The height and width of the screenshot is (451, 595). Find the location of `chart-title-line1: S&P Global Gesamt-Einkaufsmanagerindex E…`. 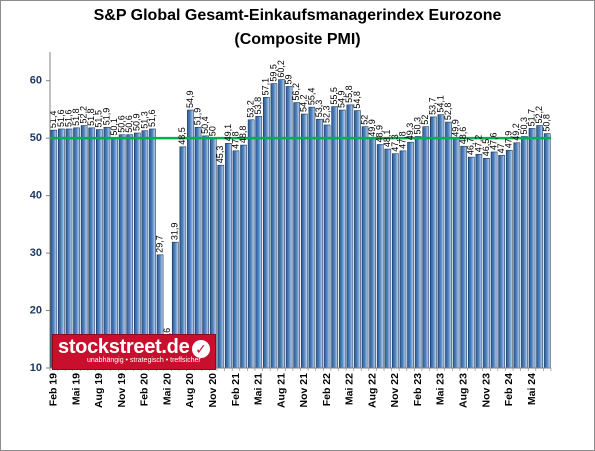

chart-title-line1: S&P Global Gesamt-Einkaufsmanagerindex E… is located at coordinates (297, 15).